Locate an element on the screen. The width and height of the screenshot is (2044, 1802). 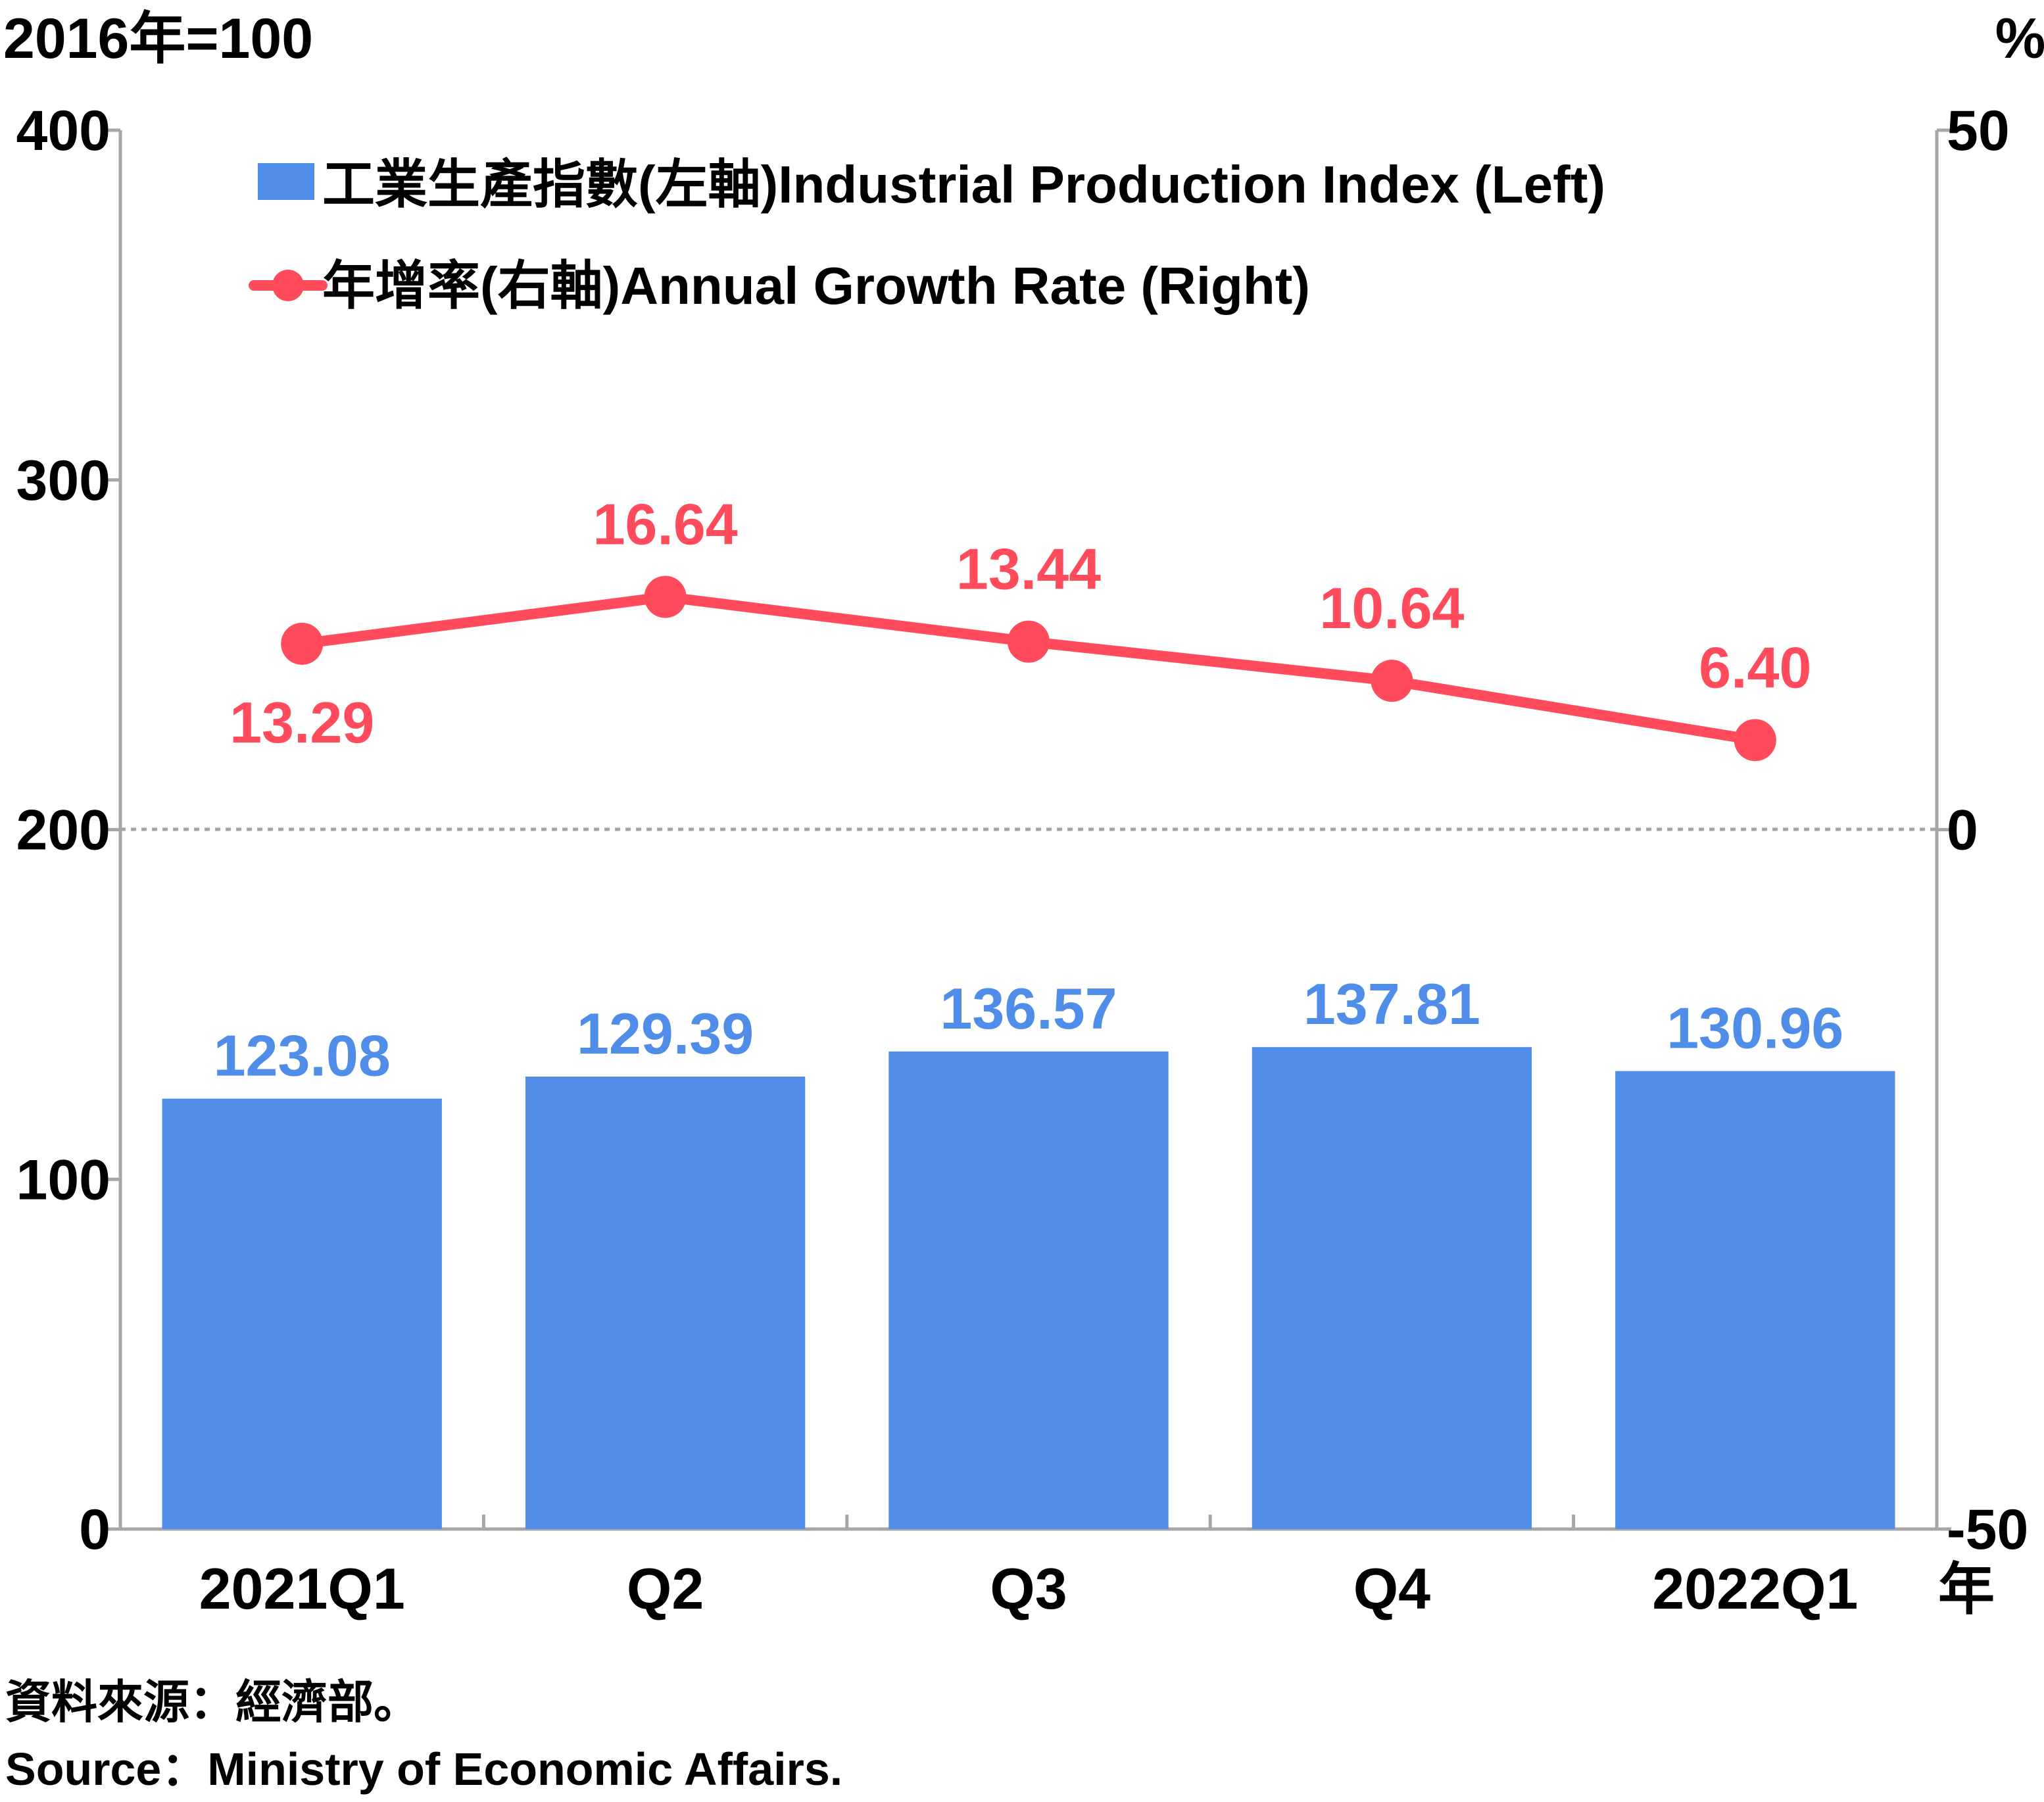
x-category-label: 2022Q1 is located at coordinates (1755, 1588).